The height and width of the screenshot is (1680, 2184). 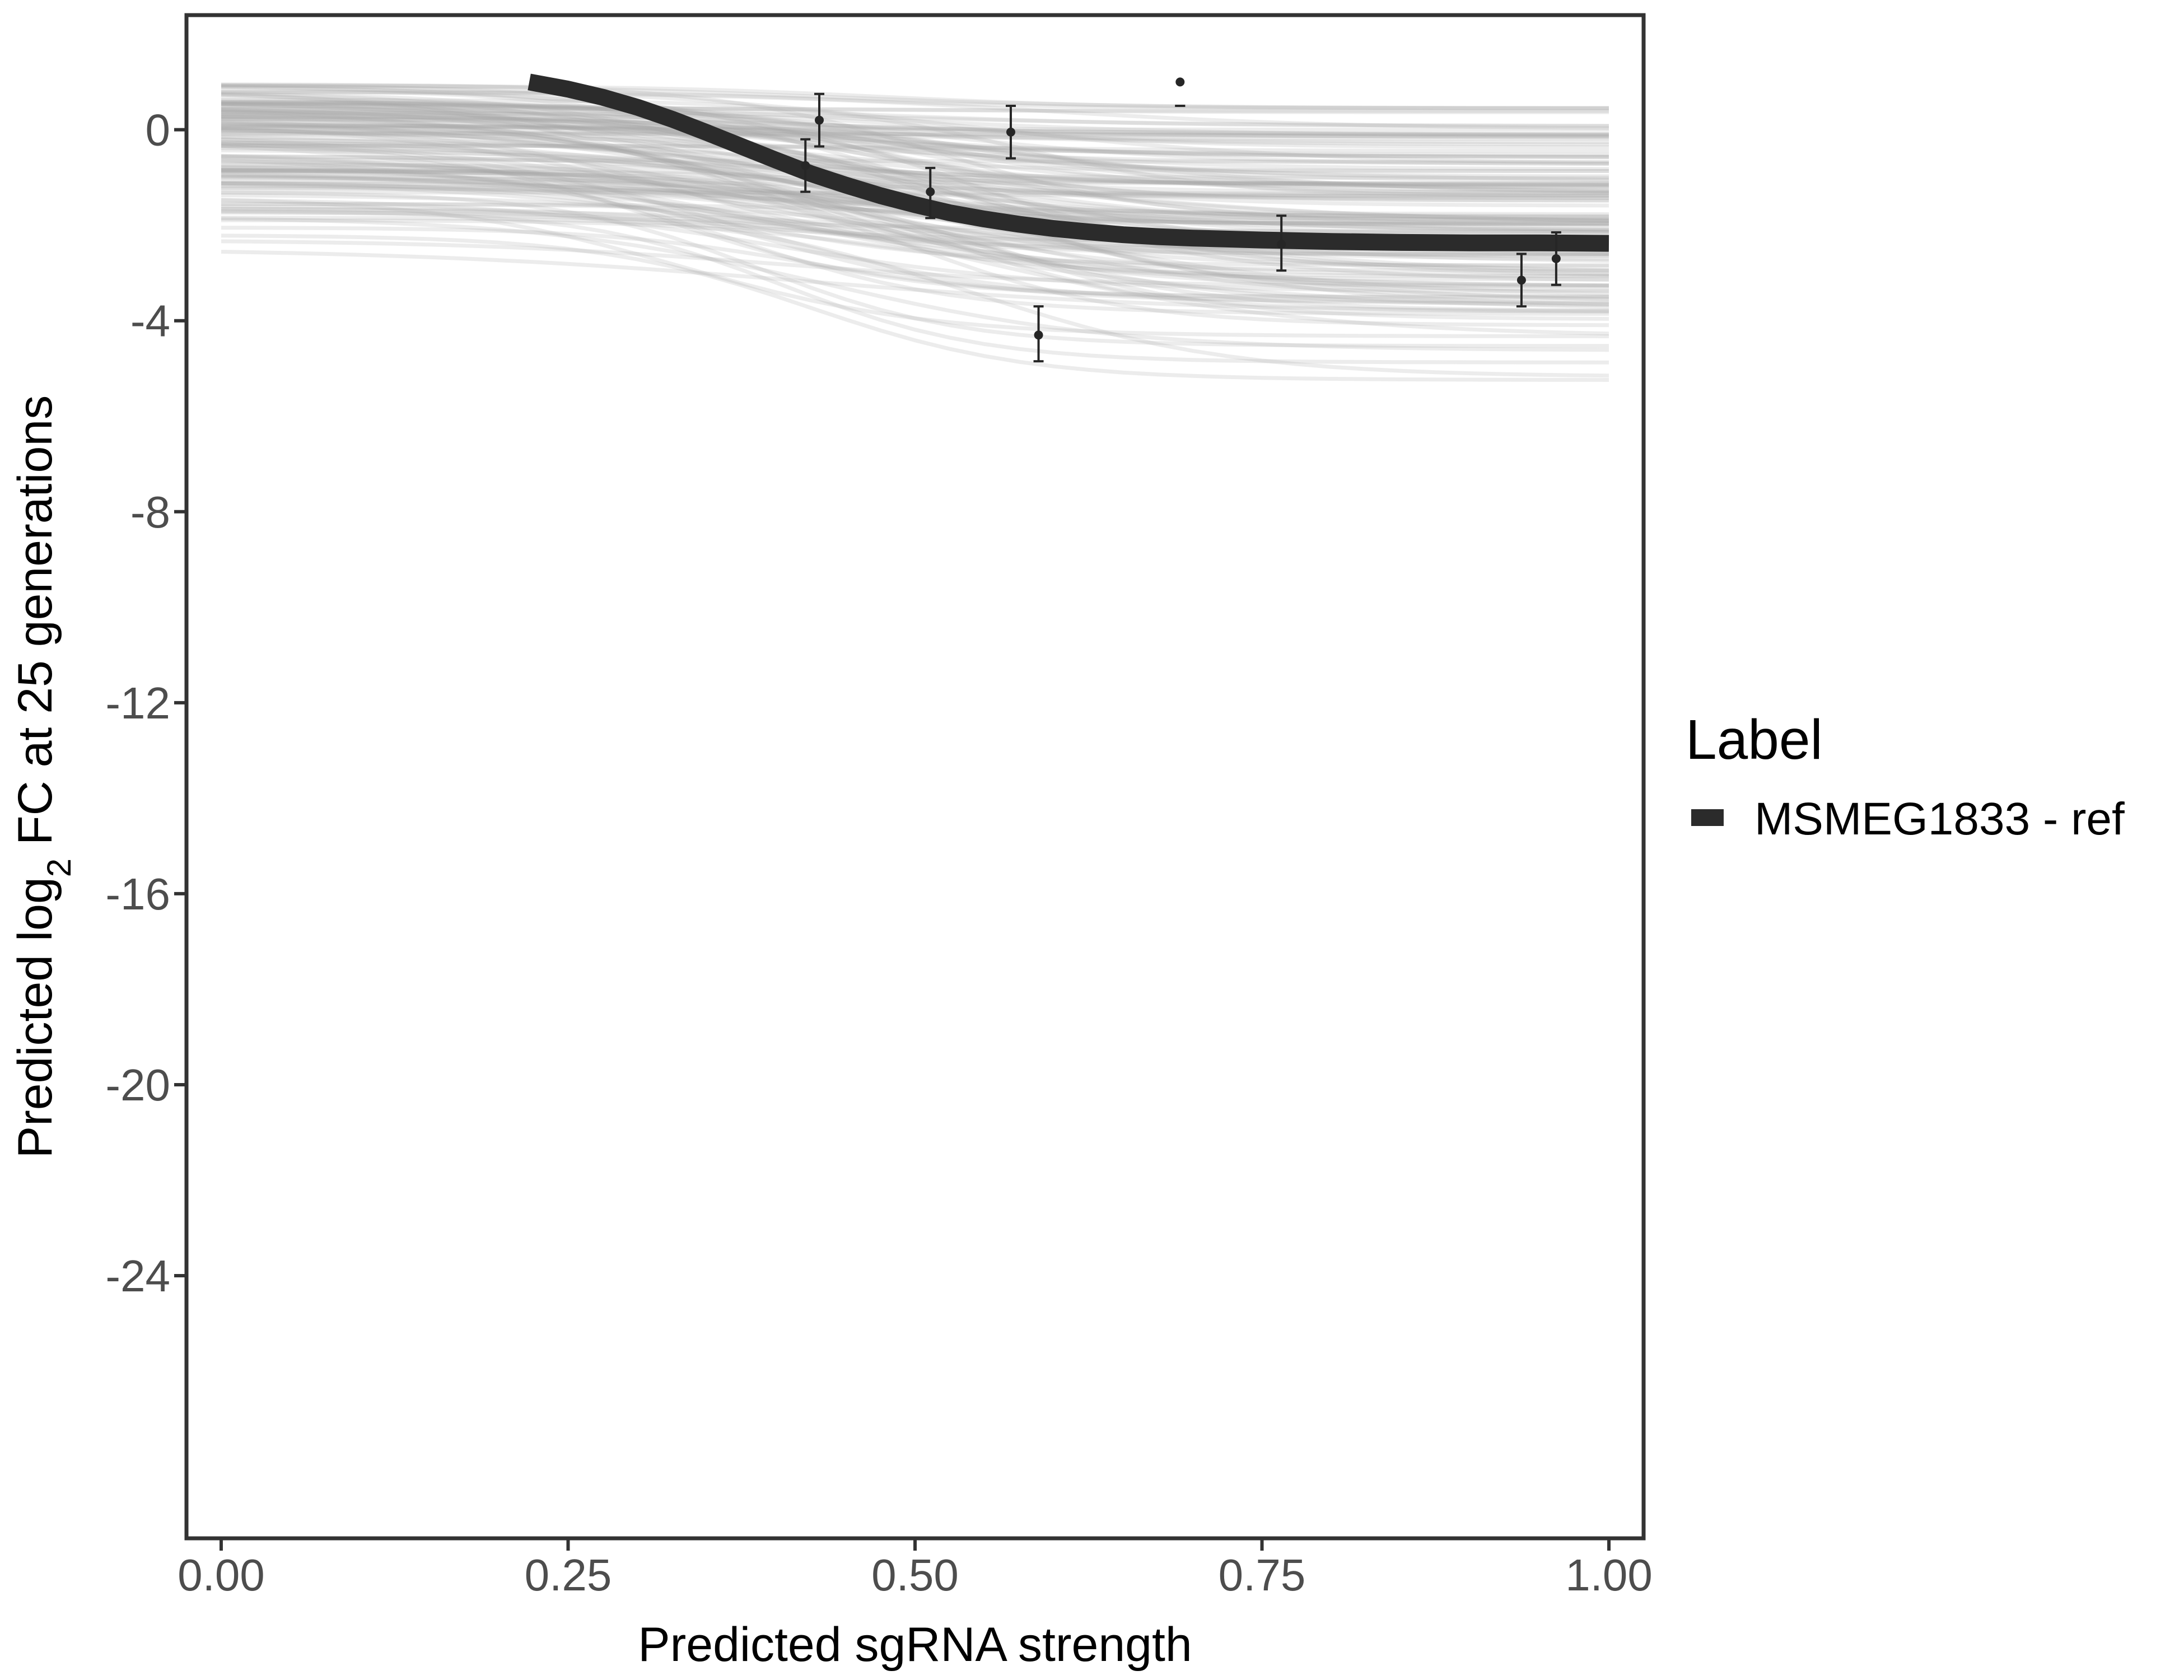 What do you see at coordinates (59, 868) in the screenshot?
I see `y-axis-title-subscript: 2` at bounding box center [59, 868].